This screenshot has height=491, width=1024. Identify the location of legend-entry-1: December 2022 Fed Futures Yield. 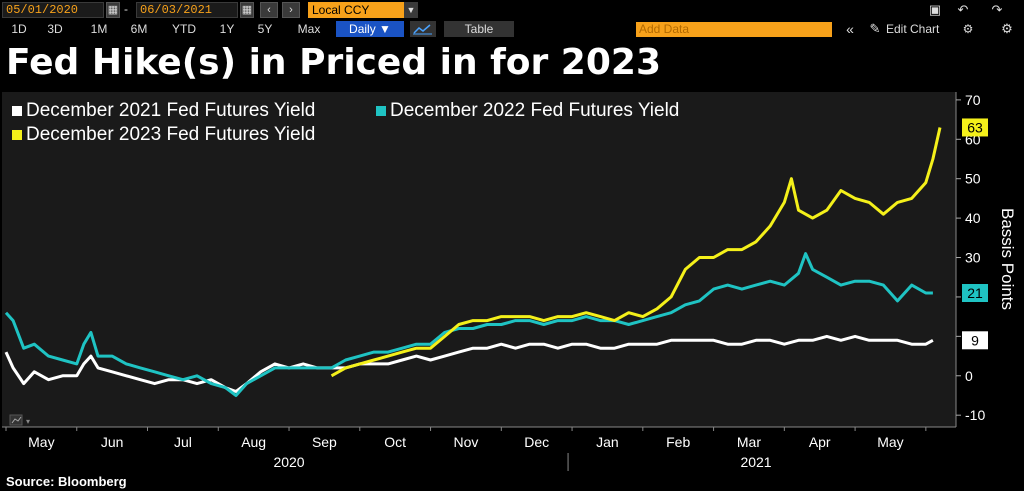
(534, 110).